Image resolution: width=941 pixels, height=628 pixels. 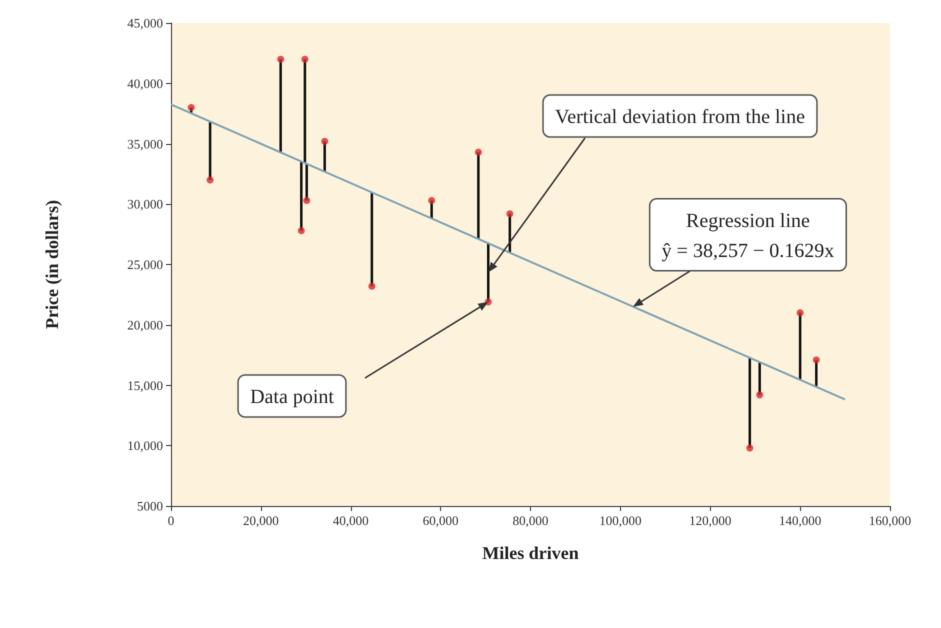 What do you see at coordinates (350, 520) in the screenshot?
I see `x-tick-label: 40,000` at bounding box center [350, 520].